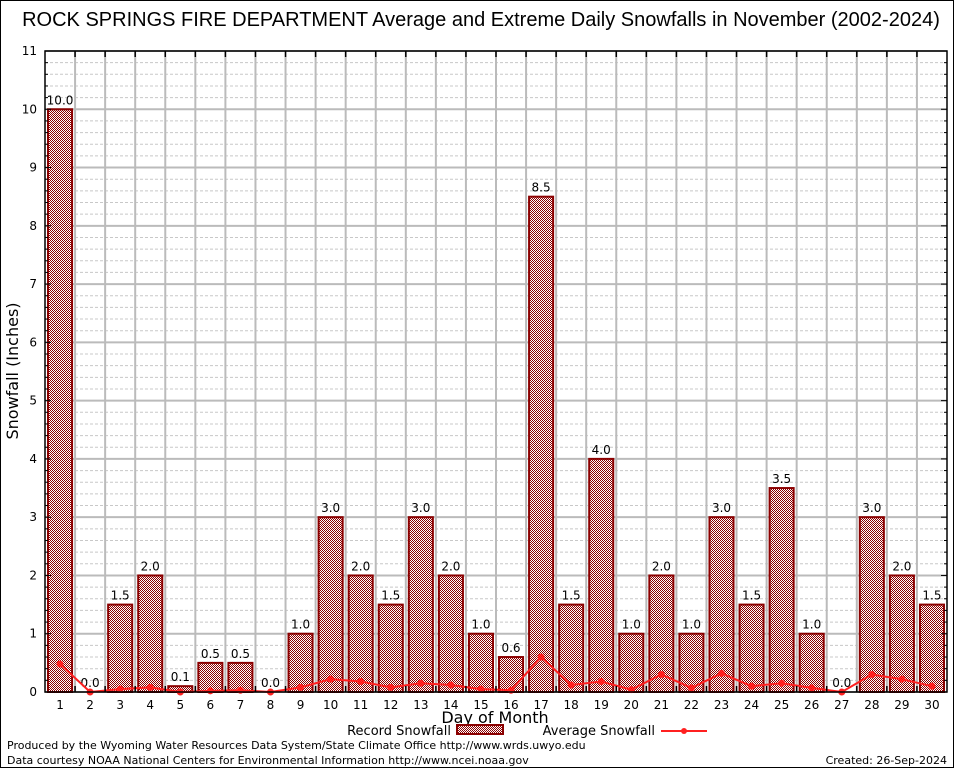 This screenshot has width=954, height=768. What do you see at coordinates (420, 508) in the screenshot?
I see `bar-label-day-13: 3.0` at bounding box center [420, 508].